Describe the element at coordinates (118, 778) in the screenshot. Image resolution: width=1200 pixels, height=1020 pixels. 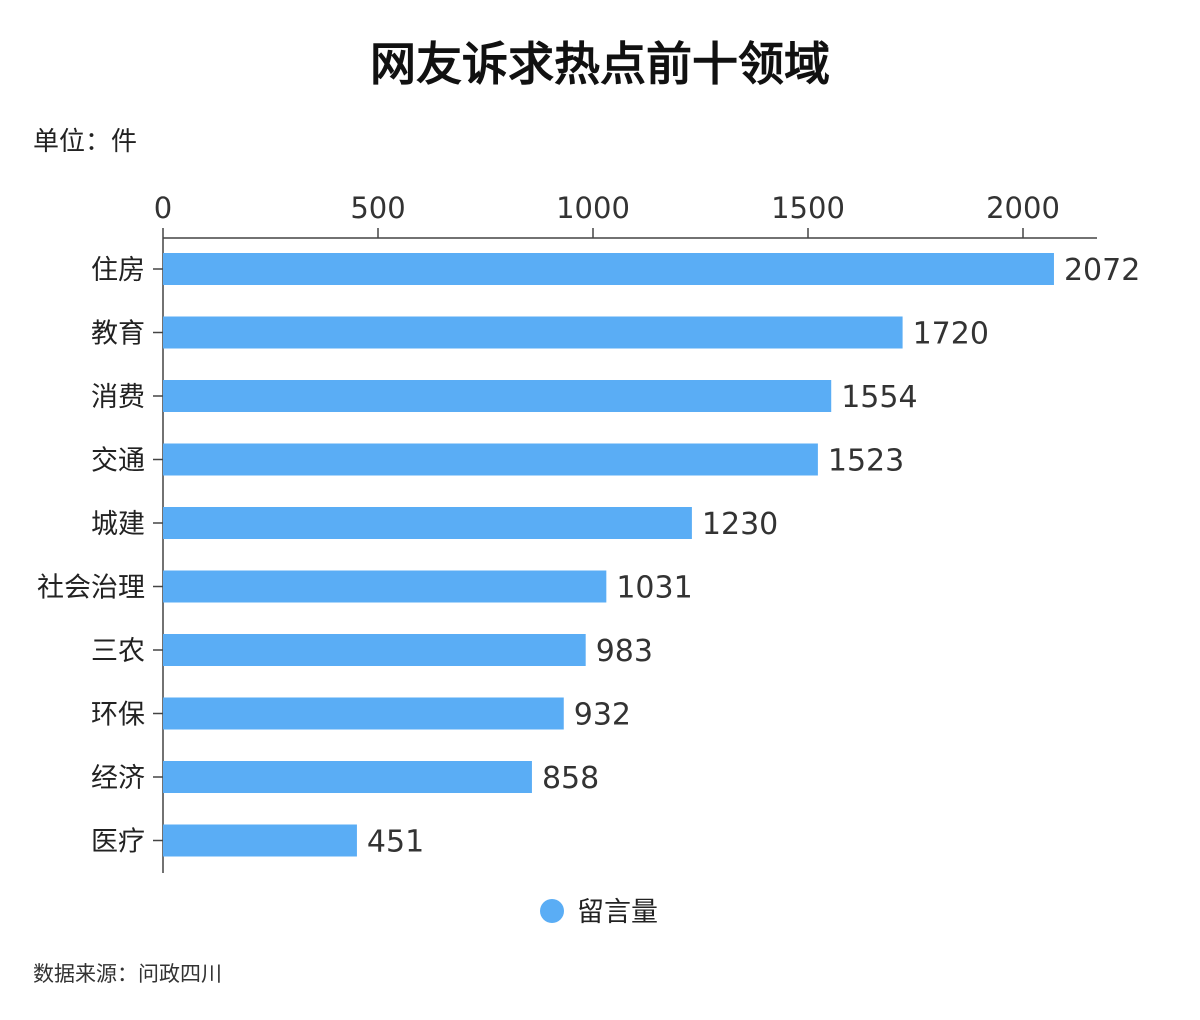
I see `category-label: 经济` at that location.